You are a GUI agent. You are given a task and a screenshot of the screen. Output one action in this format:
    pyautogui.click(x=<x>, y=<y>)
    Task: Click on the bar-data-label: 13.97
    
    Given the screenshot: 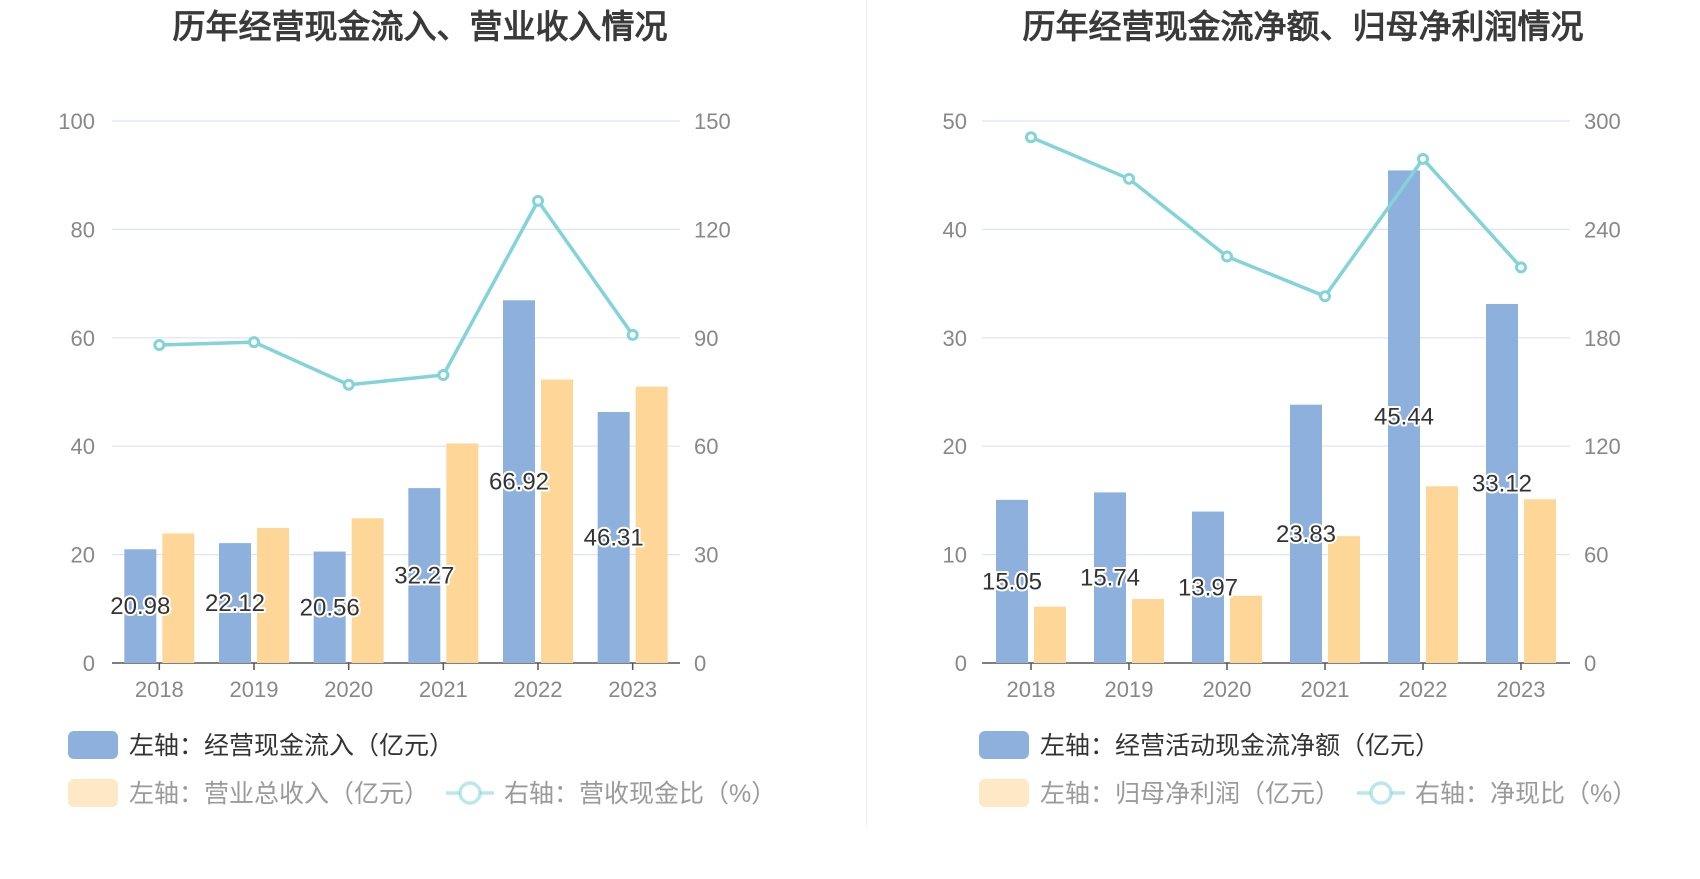 What is the action you would take?
    pyautogui.click(x=1208, y=587)
    